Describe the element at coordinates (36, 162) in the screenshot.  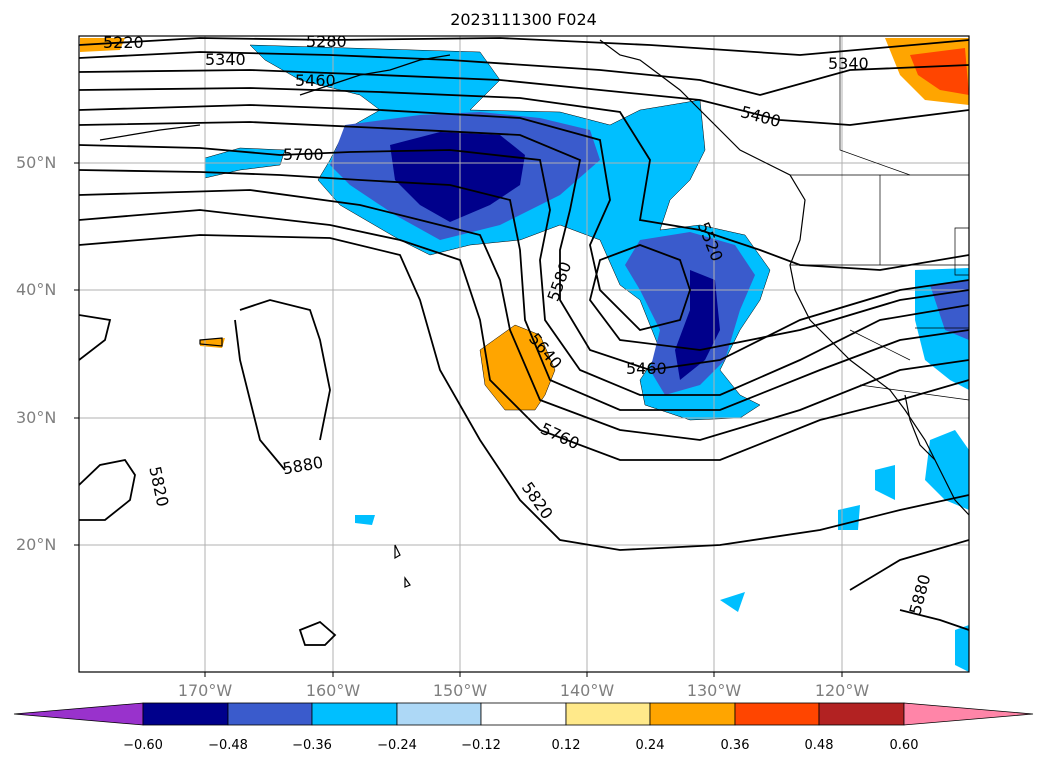
I see `lat-label: 50°N` at that location.